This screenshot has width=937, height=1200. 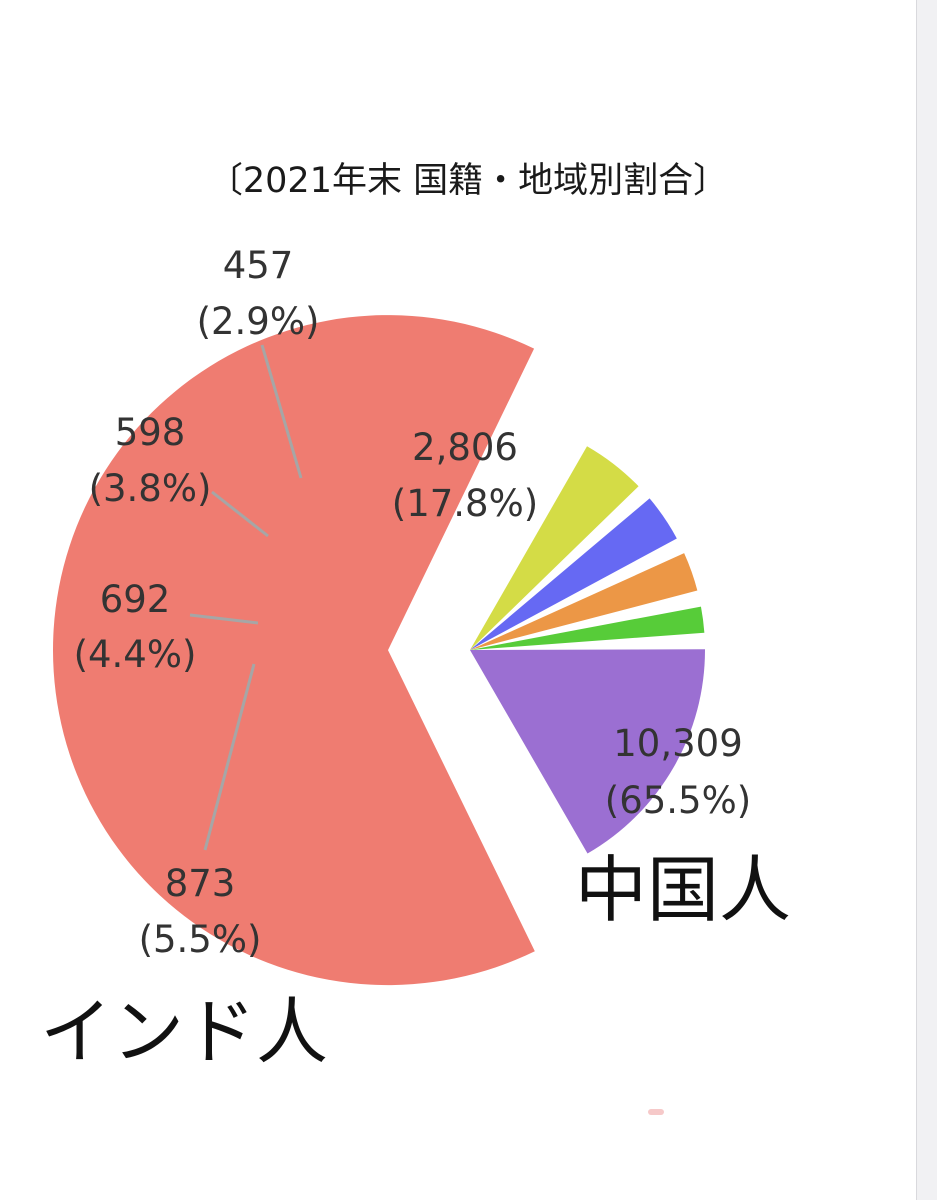 I want to click on percent-label-slice-4: (3.8%), so click(x=150, y=488).